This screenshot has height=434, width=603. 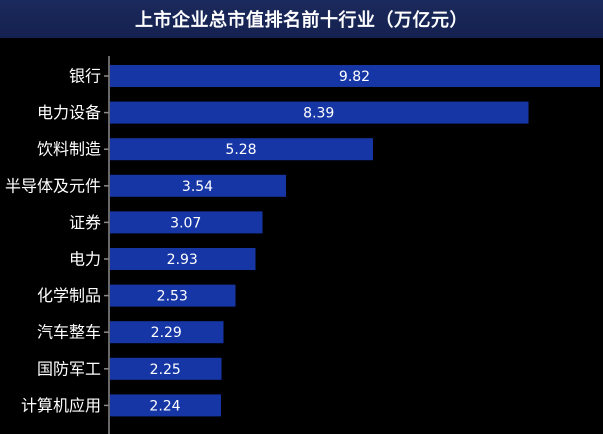 What do you see at coordinates (85, 259) in the screenshot?
I see `category-label: 电力` at bounding box center [85, 259].